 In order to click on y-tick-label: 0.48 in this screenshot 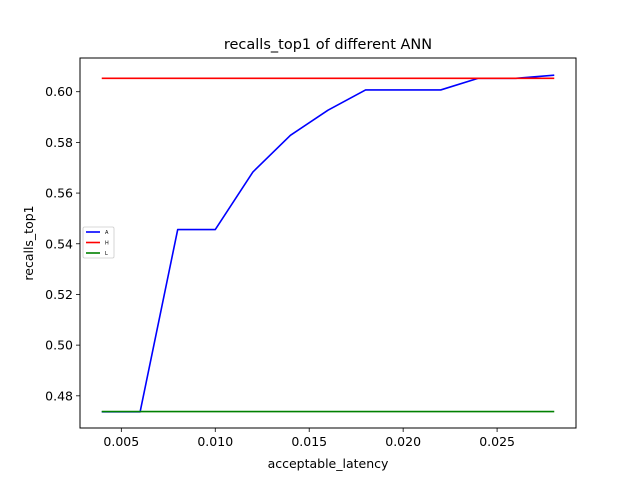, I will do `click(59, 395)`.